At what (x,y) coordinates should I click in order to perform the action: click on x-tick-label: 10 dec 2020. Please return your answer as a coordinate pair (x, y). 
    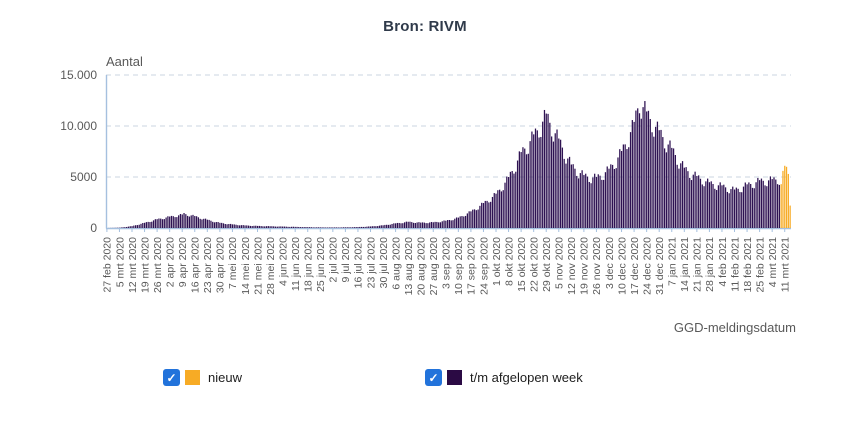
    Looking at the image, I should click on (622, 266).